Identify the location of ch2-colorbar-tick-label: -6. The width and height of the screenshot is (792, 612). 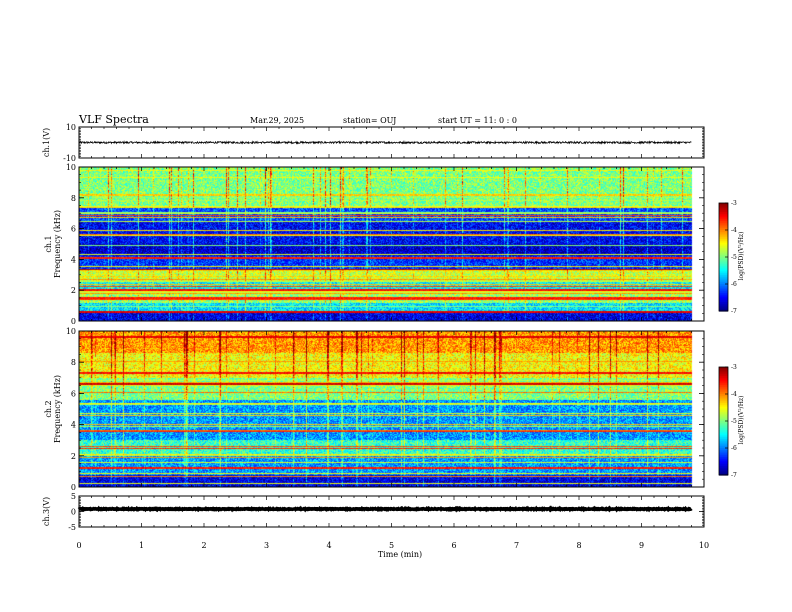
(734, 448).